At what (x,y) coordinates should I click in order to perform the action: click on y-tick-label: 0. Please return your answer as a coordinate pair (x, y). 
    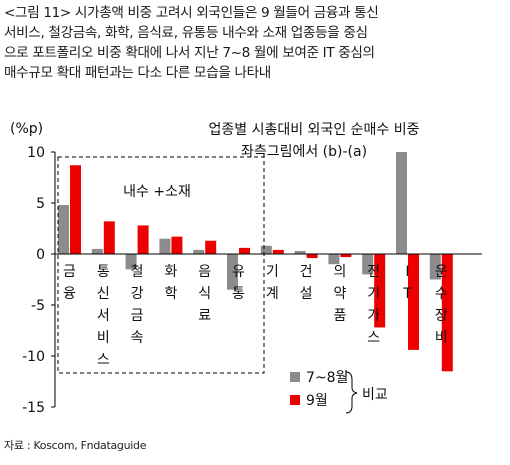
    Looking at the image, I should click on (40, 255).